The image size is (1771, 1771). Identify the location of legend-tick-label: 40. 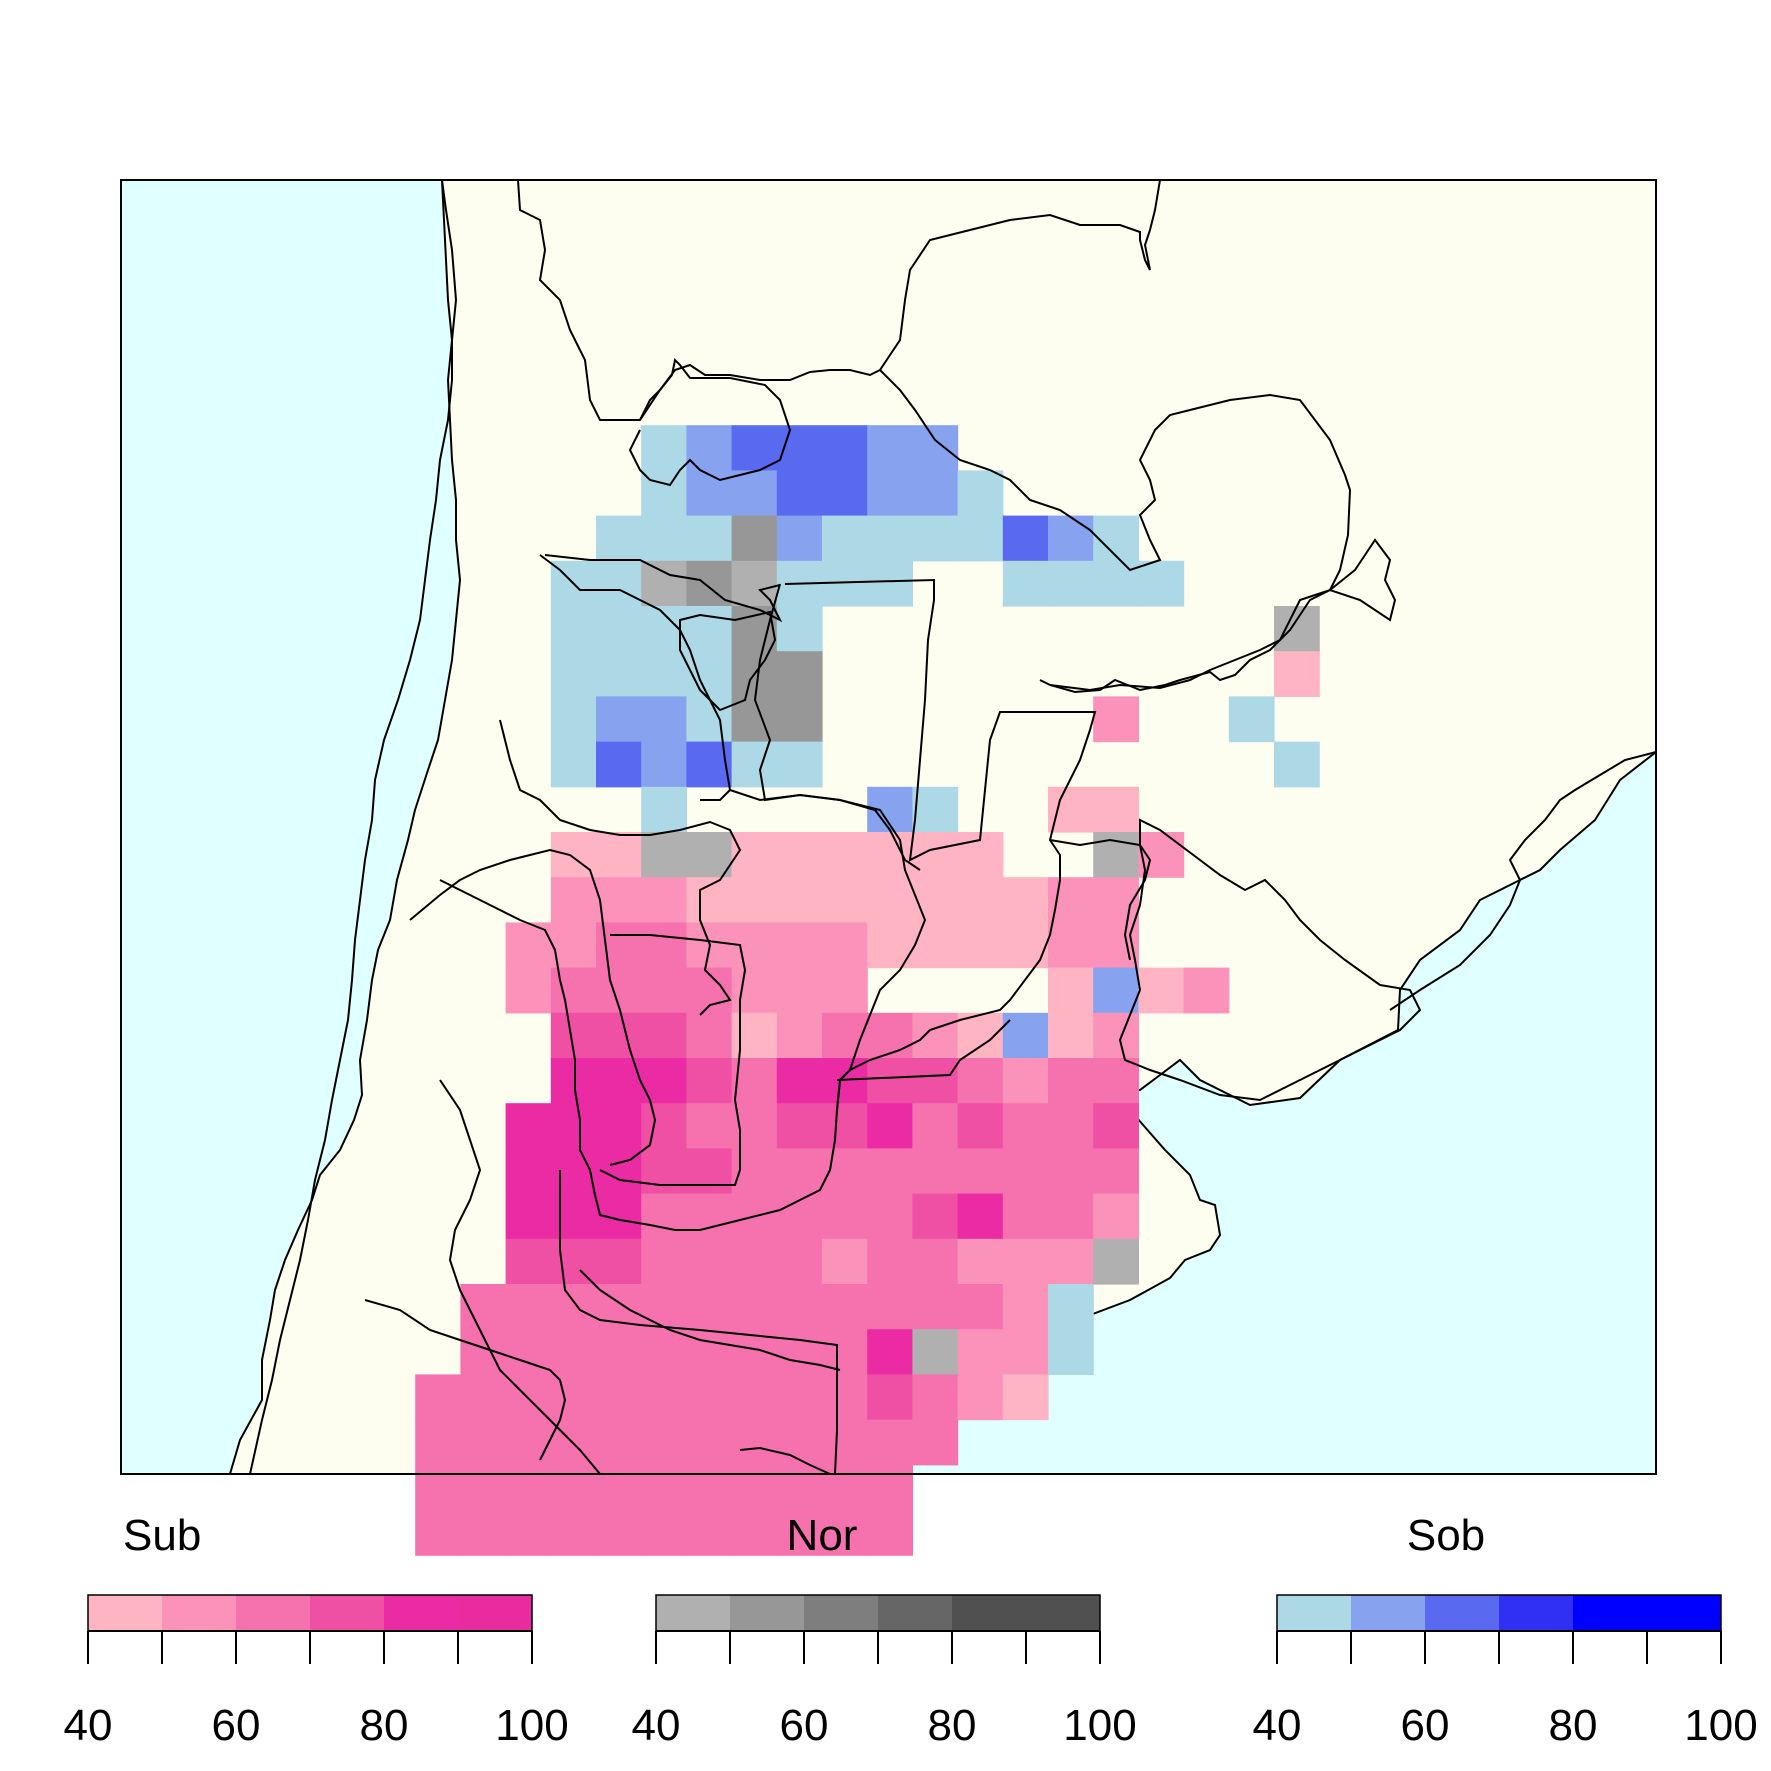
(656, 1725).